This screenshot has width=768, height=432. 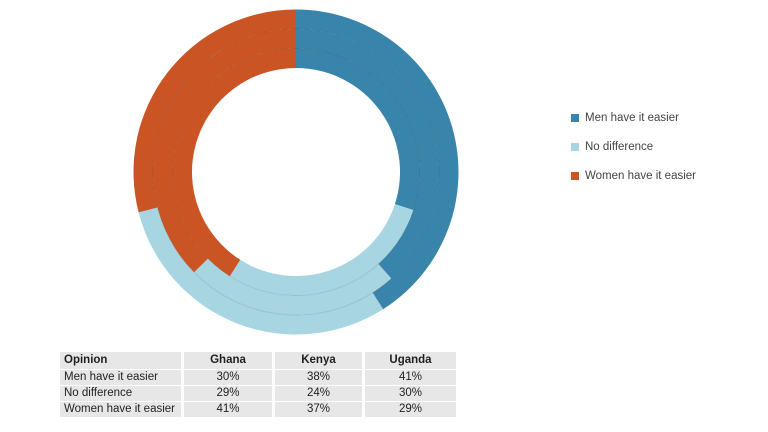 What do you see at coordinates (120, 409) in the screenshot?
I see `table-cell-row-label: Women have it easier` at bounding box center [120, 409].